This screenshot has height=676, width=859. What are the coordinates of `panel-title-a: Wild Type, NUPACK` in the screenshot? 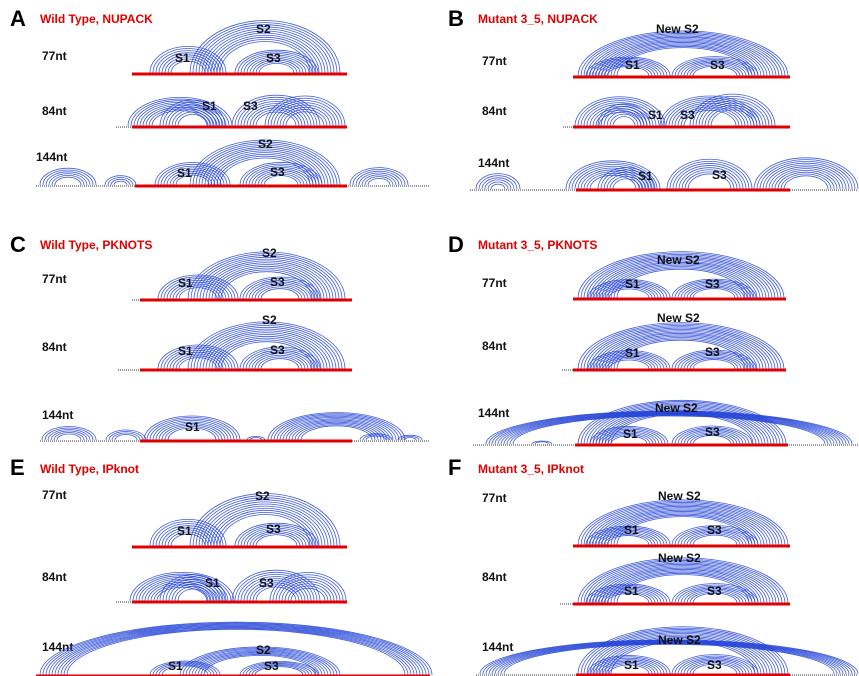 It's located at (96, 19).